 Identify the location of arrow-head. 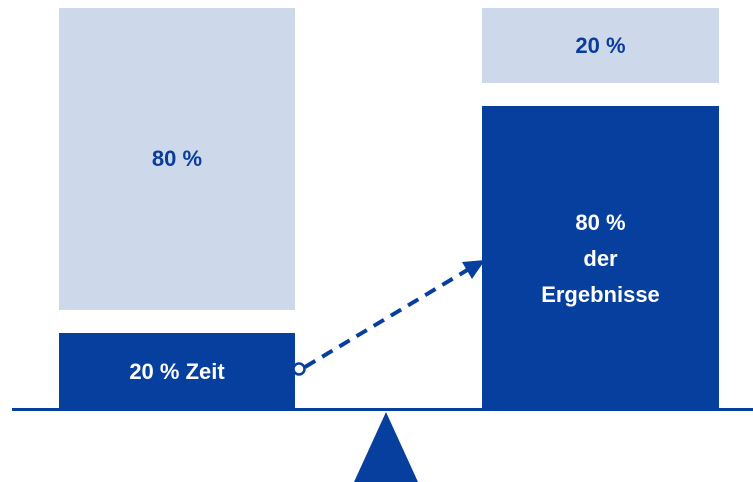
(473, 269).